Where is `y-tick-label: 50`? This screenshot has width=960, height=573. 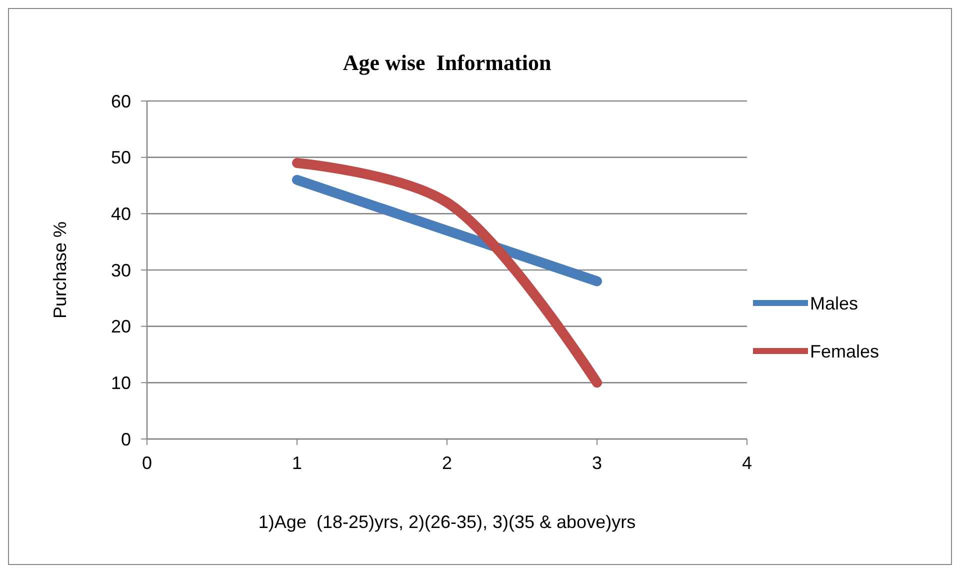 y-tick-label: 50 is located at coordinates (120, 158).